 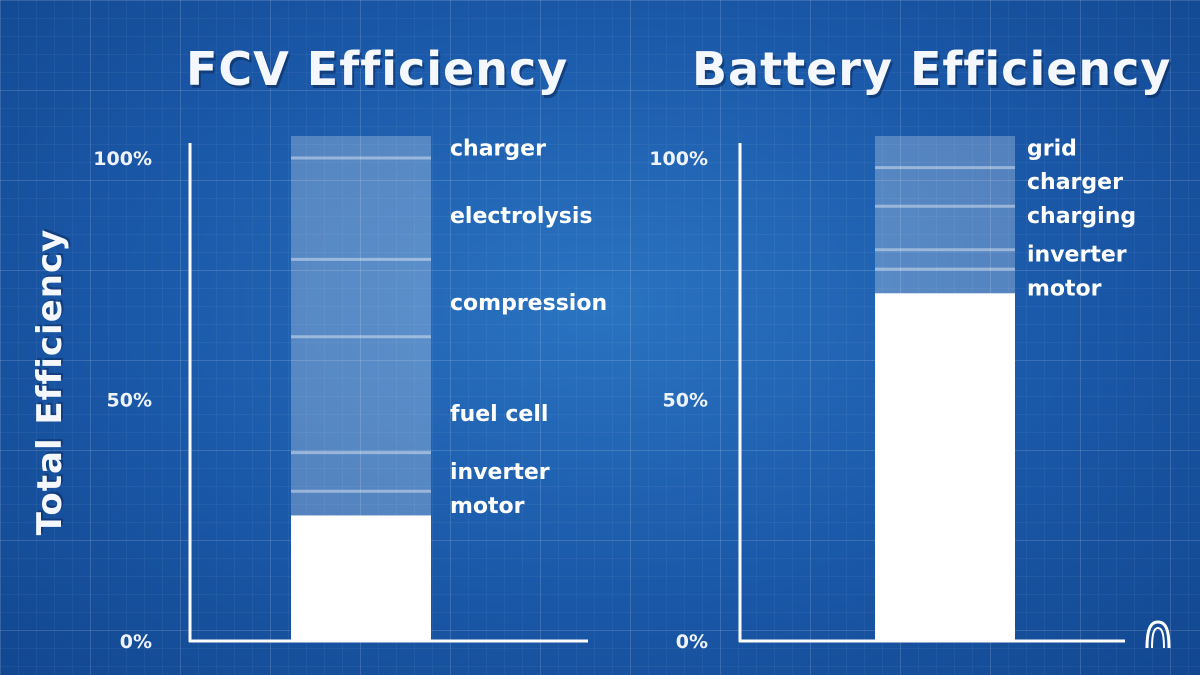 What do you see at coordinates (692, 642) in the screenshot?
I see `y-tick-label-battery: 0%` at bounding box center [692, 642].